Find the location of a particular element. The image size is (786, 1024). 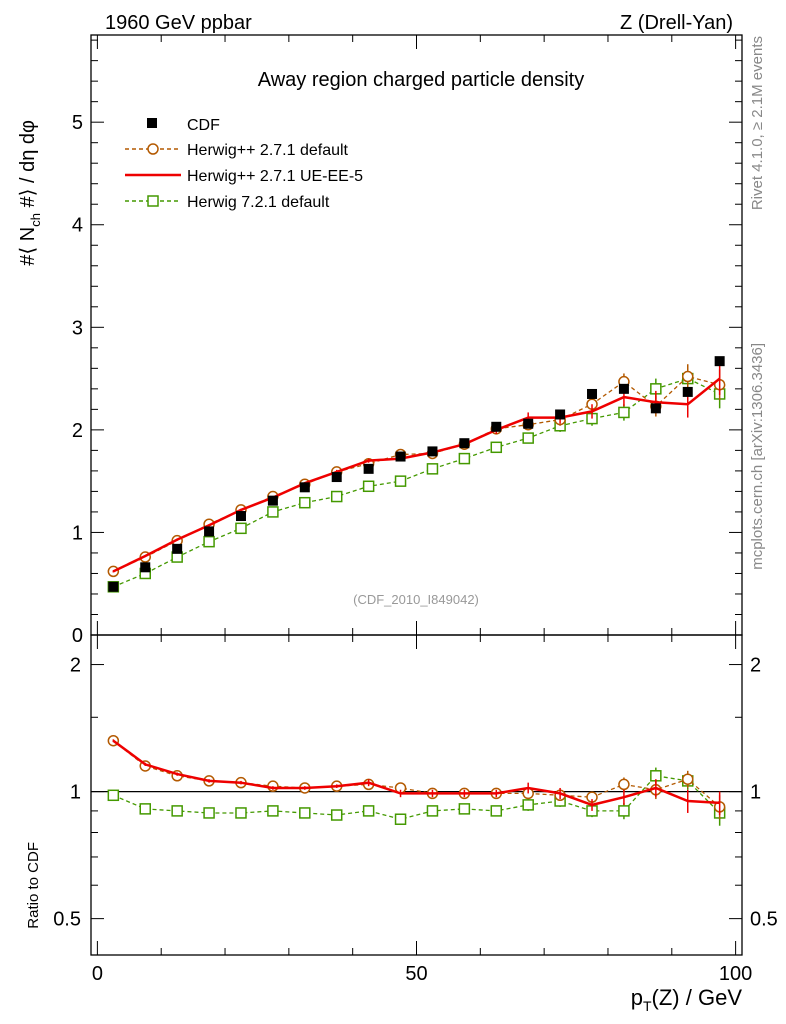

x-axis-label: pT(Z) / GeV is located at coordinates (687, 999).